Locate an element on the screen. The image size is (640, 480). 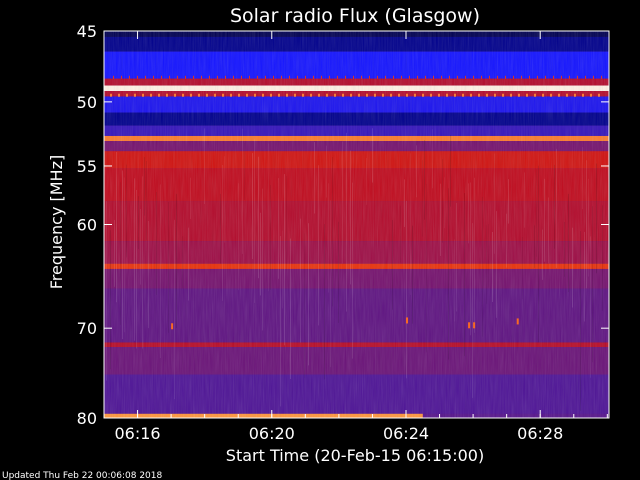
y-tick-label: 50 is located at coordinates (87, 102).